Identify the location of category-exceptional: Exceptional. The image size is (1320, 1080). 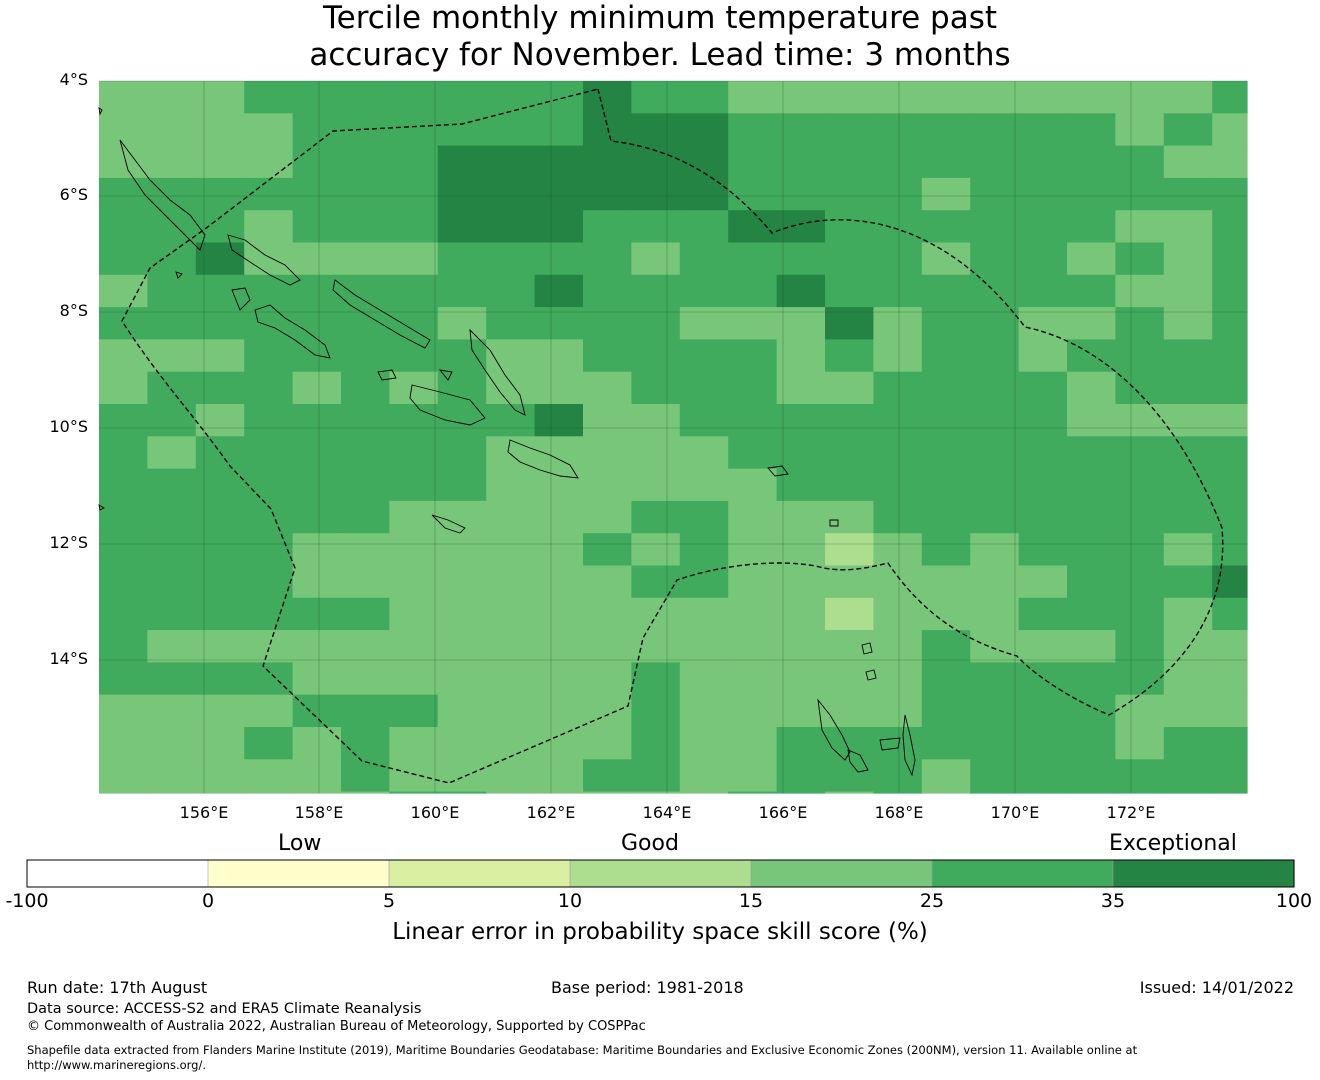
(1173, 843).